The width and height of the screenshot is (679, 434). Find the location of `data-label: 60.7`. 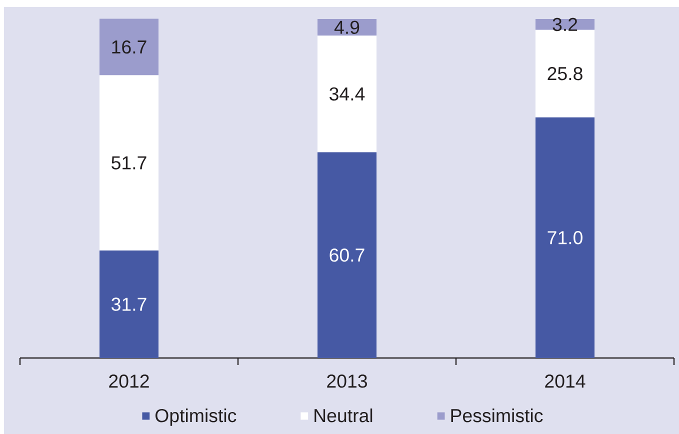

data-label: 60.7 is located at coordinates (347, 255).